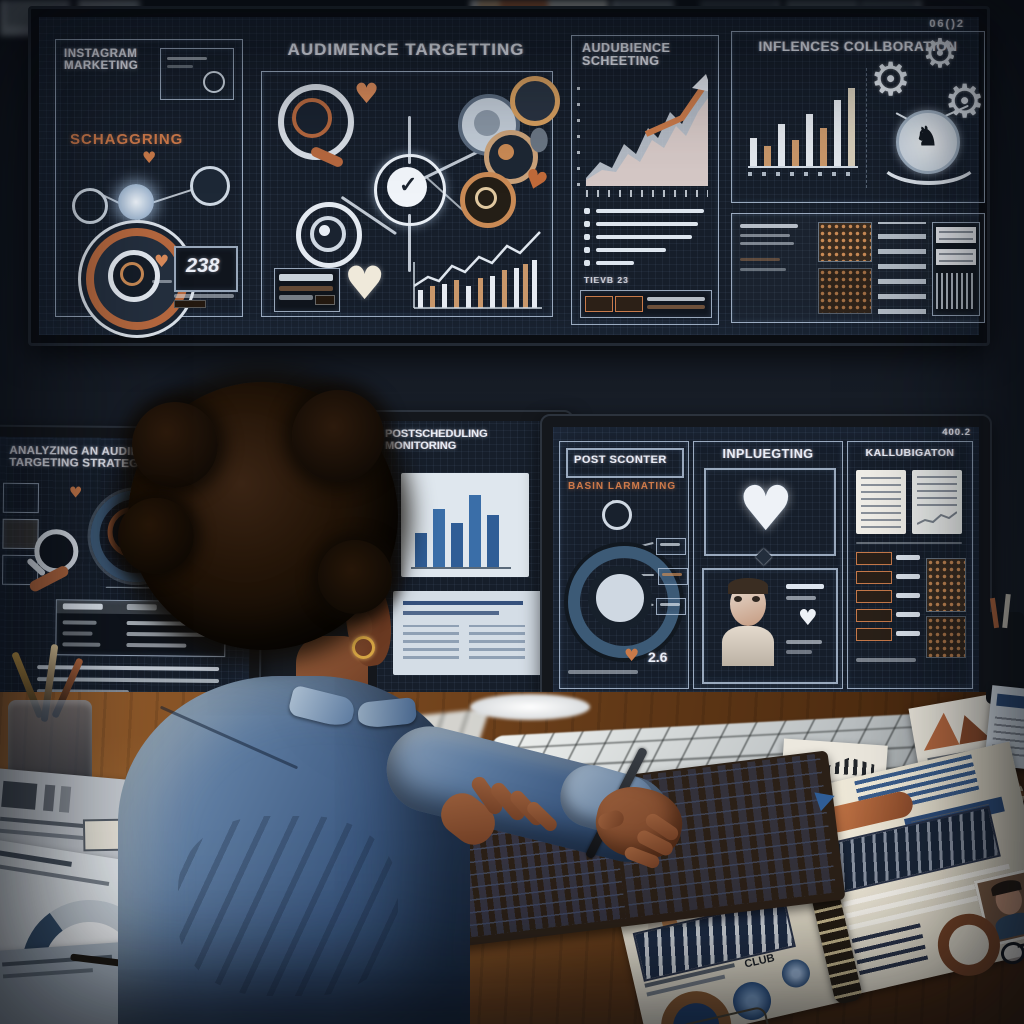 This screenshot has width=1024, height=1024. I want to click on panel1-title-line2: MARKETING, so click(101, 66).